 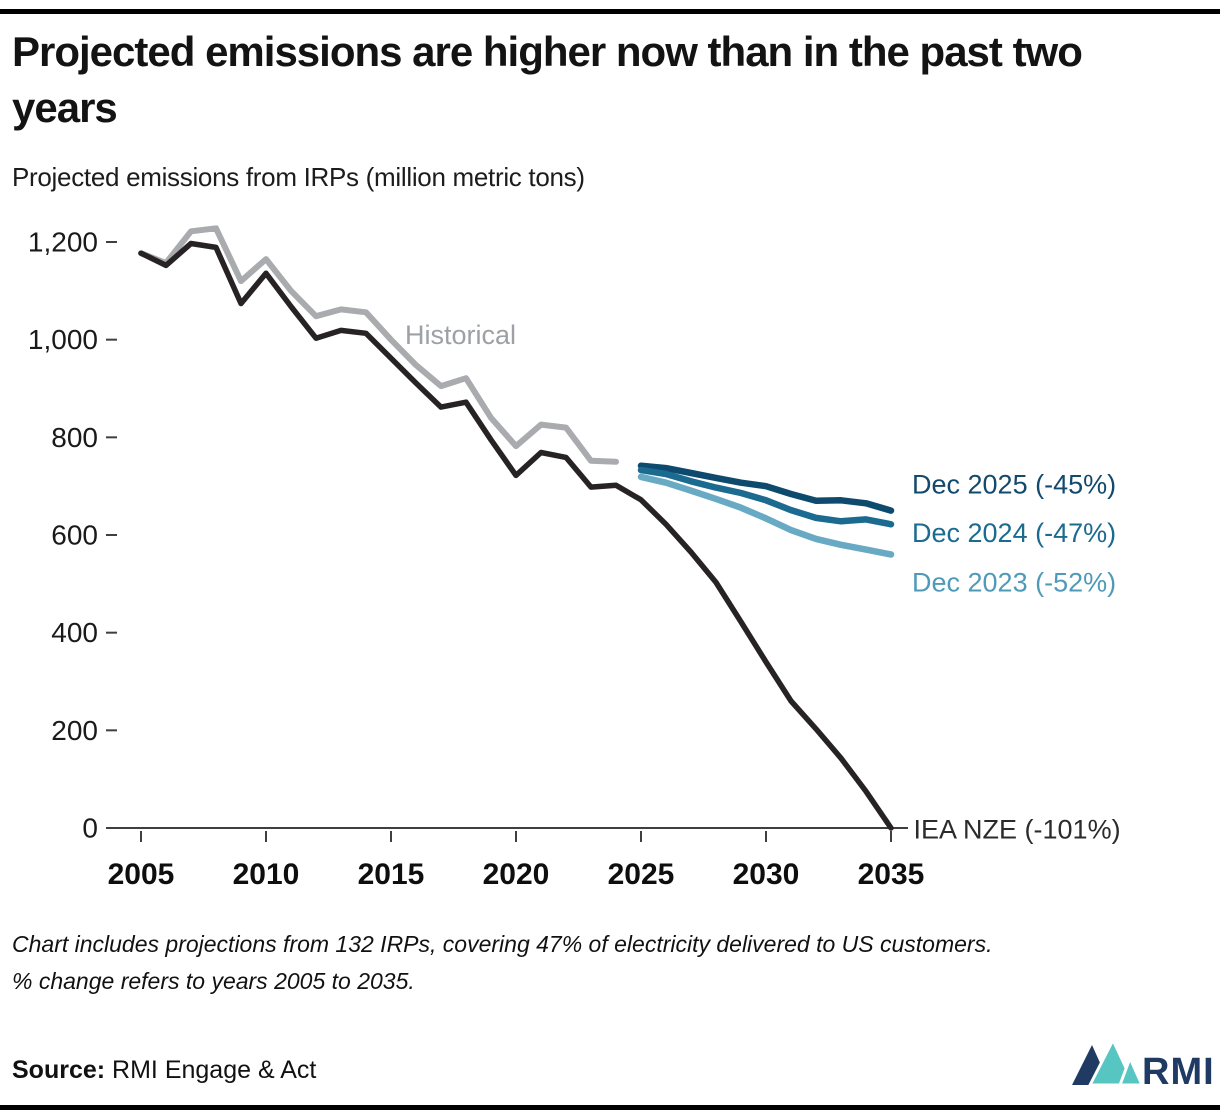 I want to click on series-line-historical, so click(x=378, y=345).